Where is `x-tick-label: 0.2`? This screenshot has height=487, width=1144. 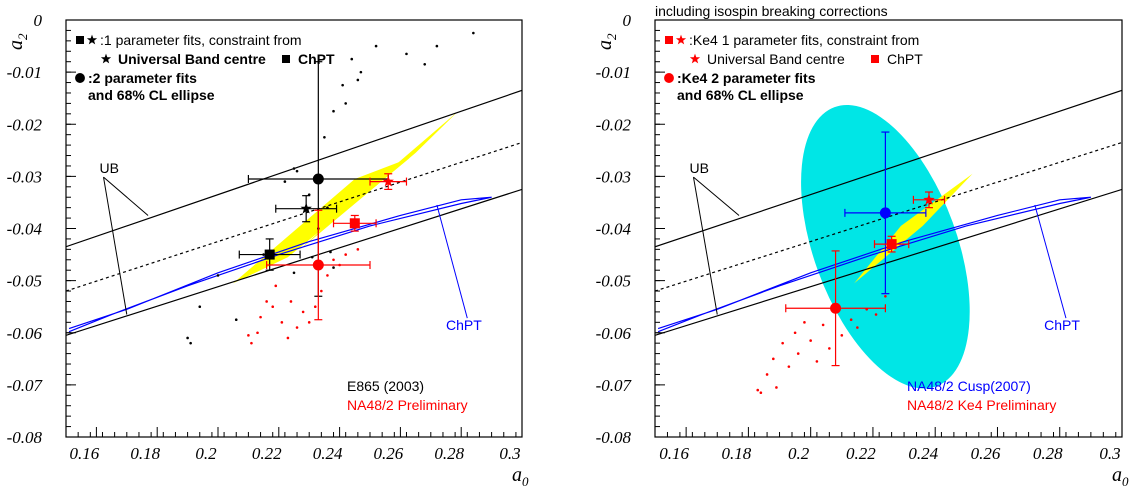 x-tick-label: 0.2 is located at coordinates (799, 453).